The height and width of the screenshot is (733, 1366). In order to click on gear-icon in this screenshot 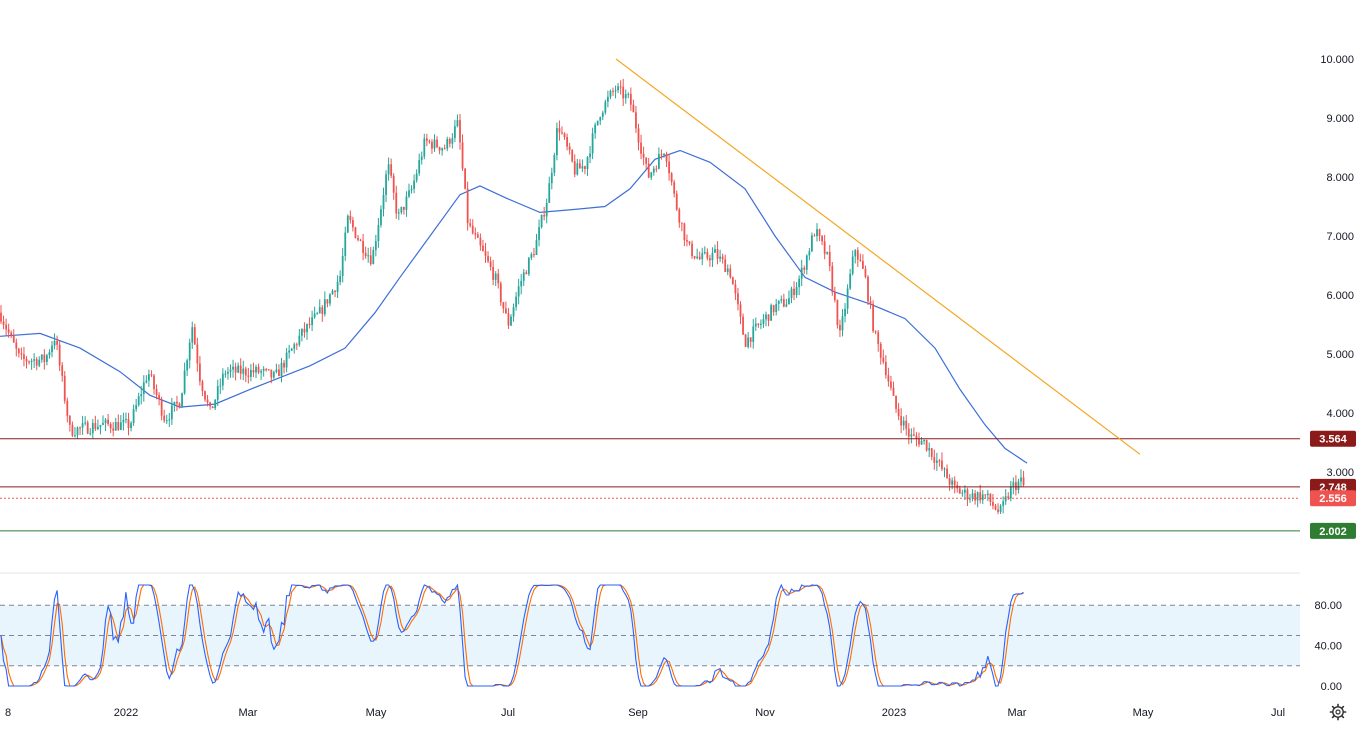, I will do `click(1338, 712)`.